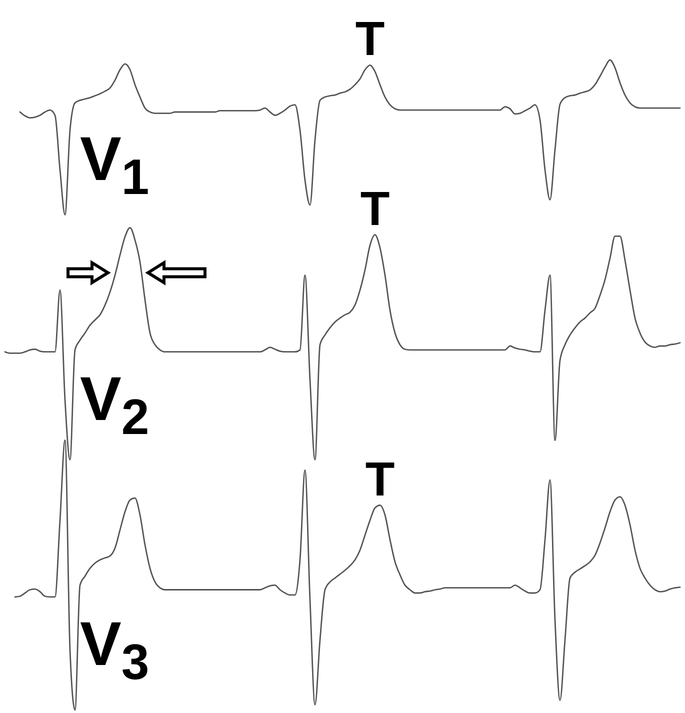 The image size is (685, 713). I want to click on series-label: V$_{3}$, so click(115, 650).